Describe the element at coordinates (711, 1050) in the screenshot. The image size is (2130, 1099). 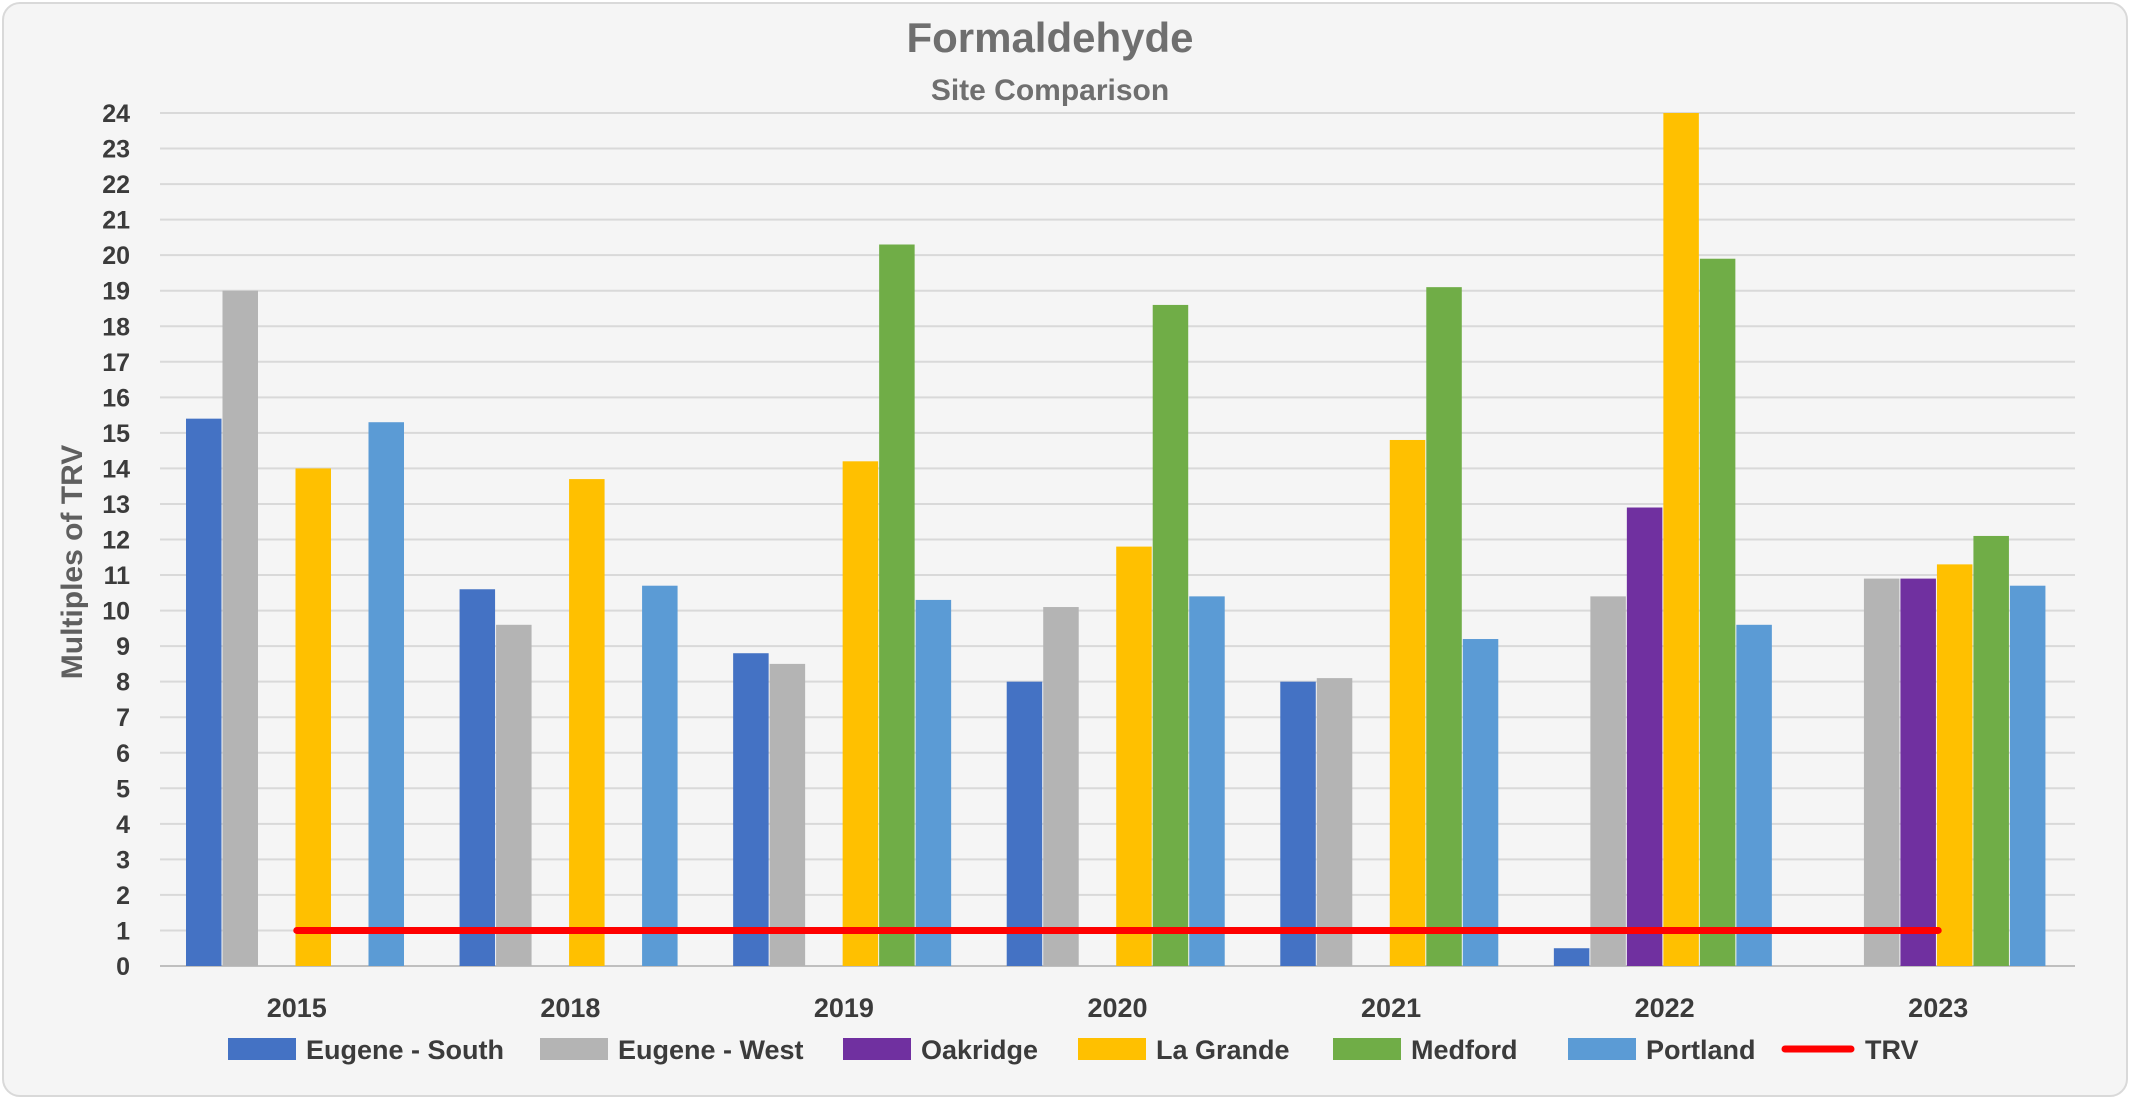
I see `legend-label: Eugene - West` at that location.